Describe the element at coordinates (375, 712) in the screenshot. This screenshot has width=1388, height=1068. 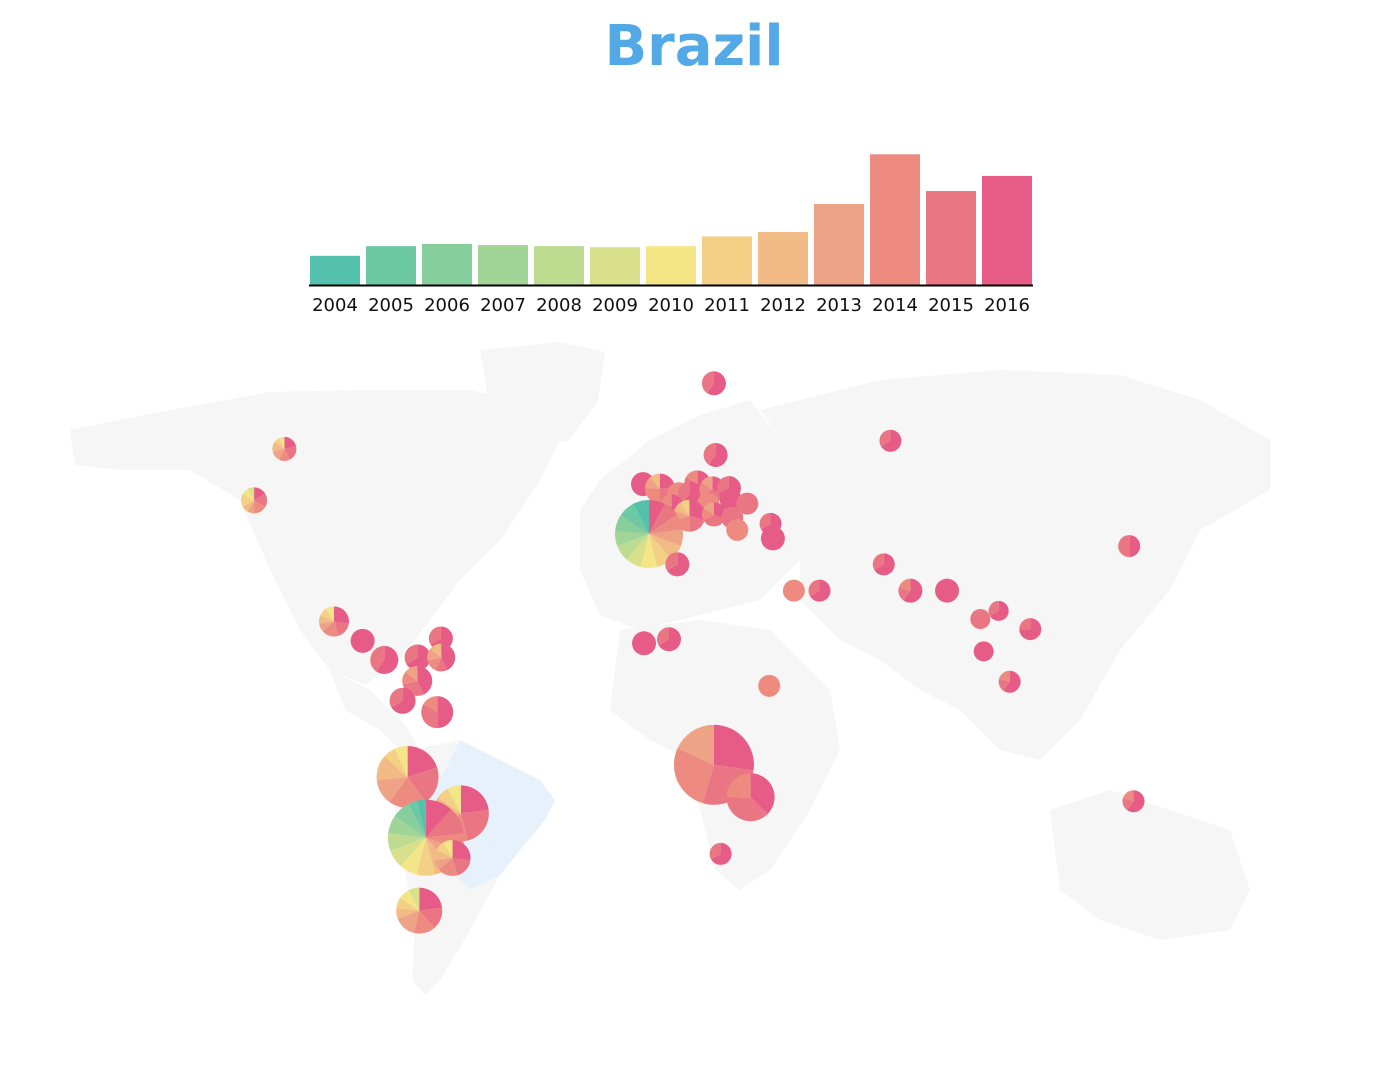
I see `central-america-land` at that location.